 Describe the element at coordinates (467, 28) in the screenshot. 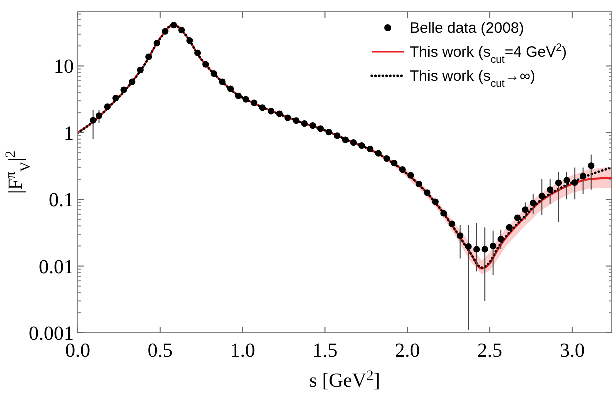

I see `legend-label: Belle data (2008)` at that location.